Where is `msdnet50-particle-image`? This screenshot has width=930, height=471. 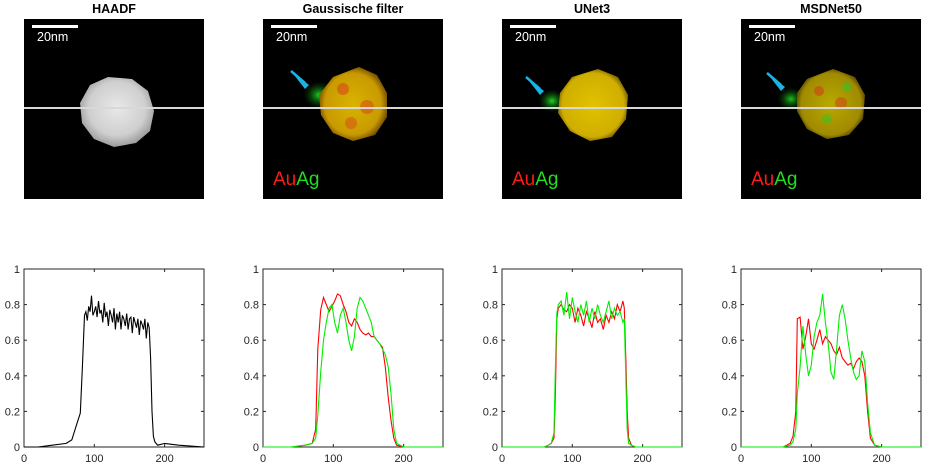 msdnet50-particle-image is located at coordinates (815, 104).